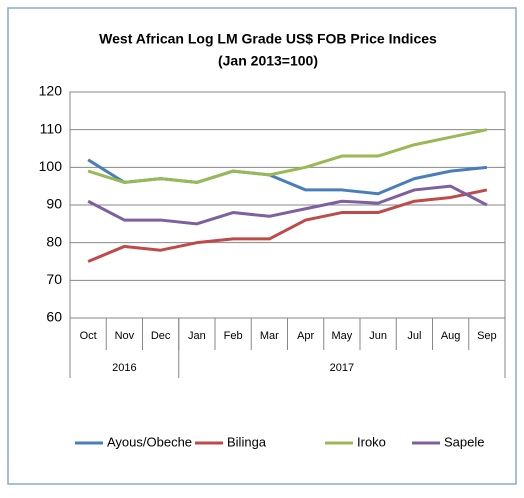 The height and width of the screenshot is (498, 524). What do you see at coordinates (197, 336) in the screenshot?
I see `x-tick-label: Jan` at bounding box center [197, 336].